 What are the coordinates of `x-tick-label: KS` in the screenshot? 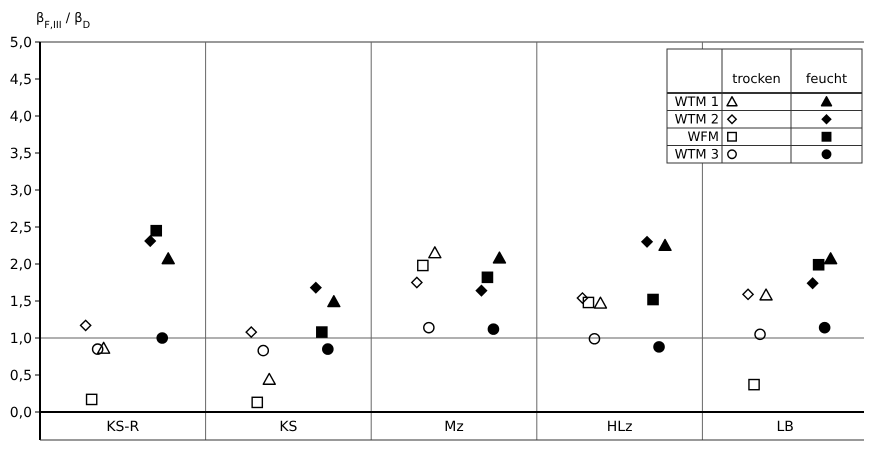 It's located at (288, 427).